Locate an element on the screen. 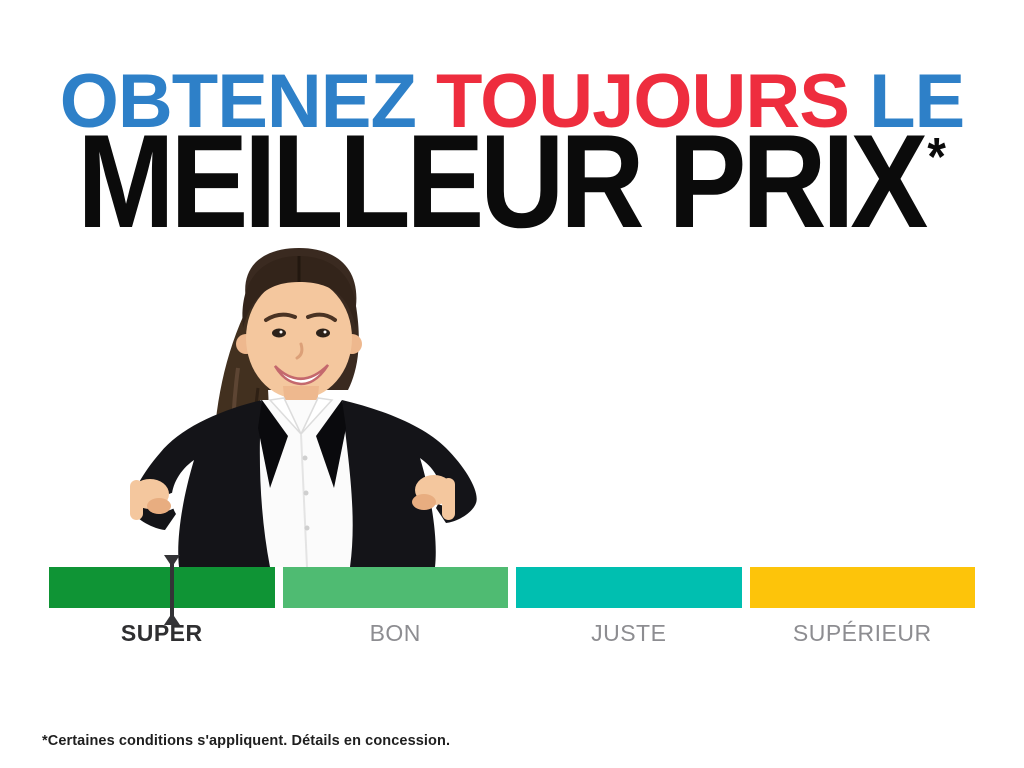 The width and height of the screenshot is (1024, 768). headline-word-obtenez: OBTENEZ is located at coordinates (238, 101).